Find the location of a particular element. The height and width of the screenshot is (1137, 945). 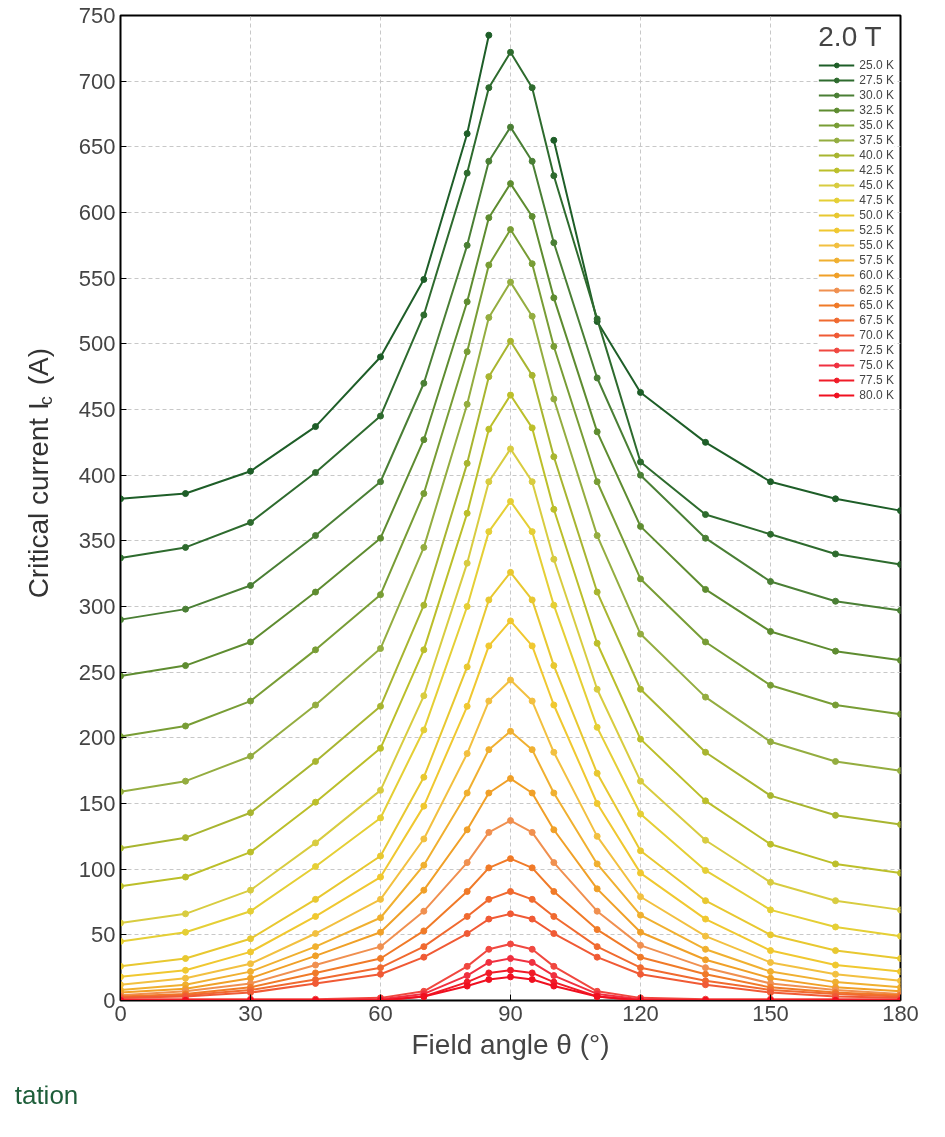

y-tick-label: 400 is located at coordinates (97, 475).